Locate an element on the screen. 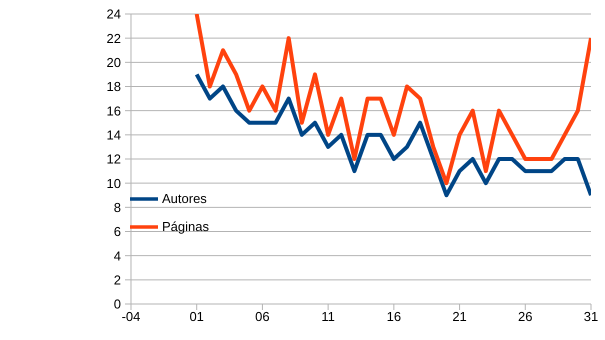 This screenshot has width=605, height=340. y-tick-label: 22 is located at coordinates (113, 38).